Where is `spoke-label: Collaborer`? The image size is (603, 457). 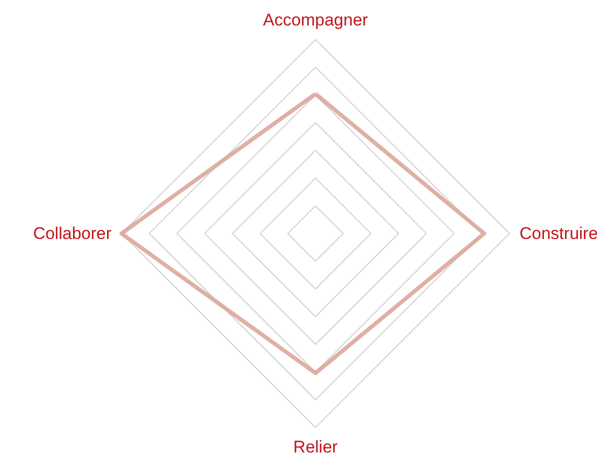 spoke-label: Collaborer is located at coordinates (72, 233).